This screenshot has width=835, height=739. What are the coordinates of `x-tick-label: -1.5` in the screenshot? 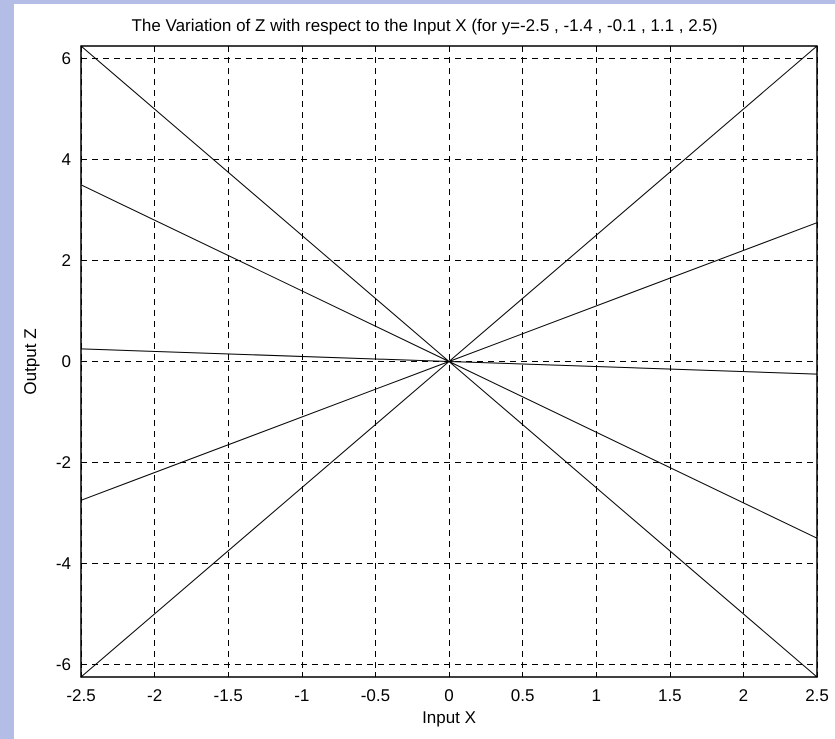 It's located at (228, 695).